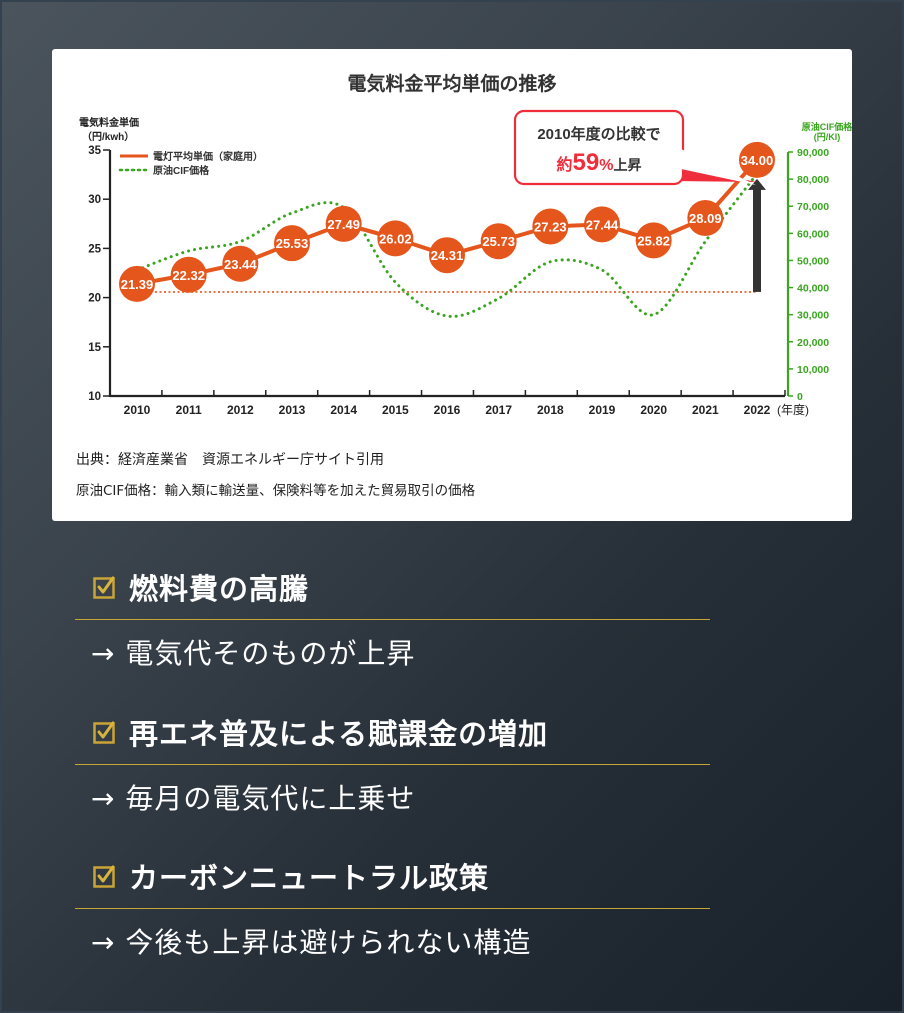  Describe the element at coordinates (108, 136) in the screenshot. I see `y-axis-unit: （円/kwh）` at that location.